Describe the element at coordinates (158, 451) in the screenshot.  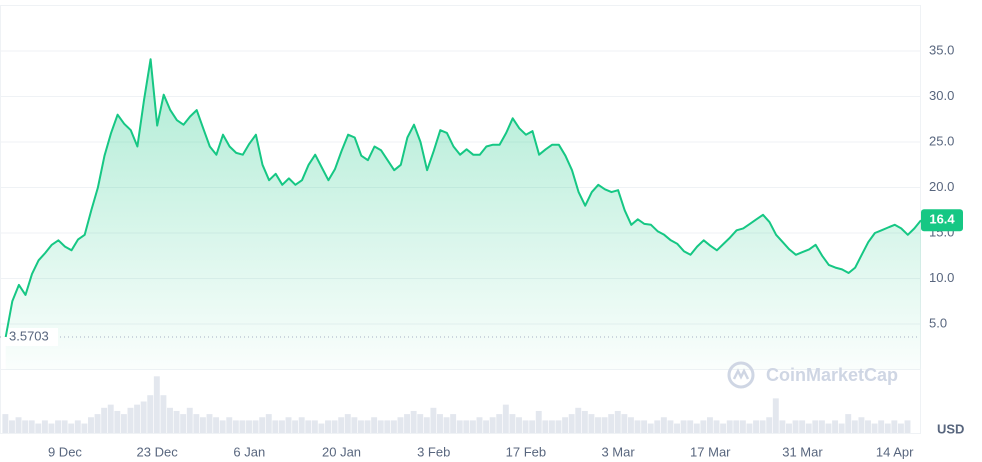
I see `x-tick-label: 23 Dec` at that location.